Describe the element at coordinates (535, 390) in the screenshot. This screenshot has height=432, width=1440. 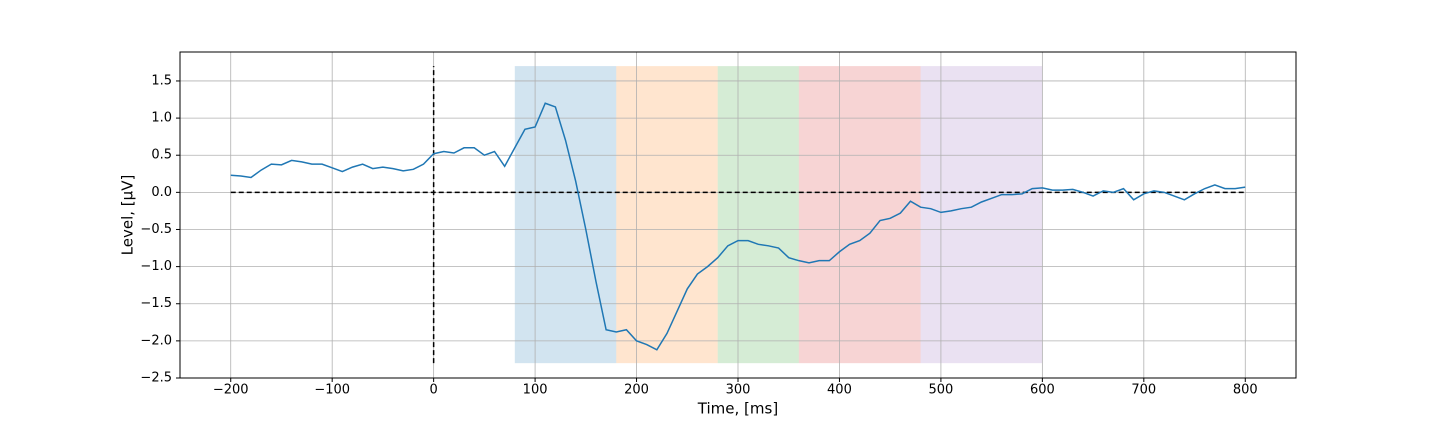
I see `x-tick-label: 100` at that location.